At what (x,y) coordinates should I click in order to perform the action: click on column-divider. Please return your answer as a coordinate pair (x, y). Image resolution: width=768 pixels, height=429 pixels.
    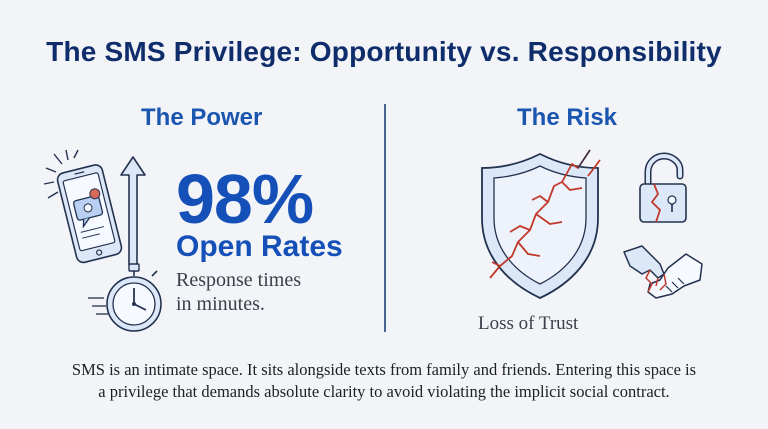
    Looking at the image, I should click on (385, 218).